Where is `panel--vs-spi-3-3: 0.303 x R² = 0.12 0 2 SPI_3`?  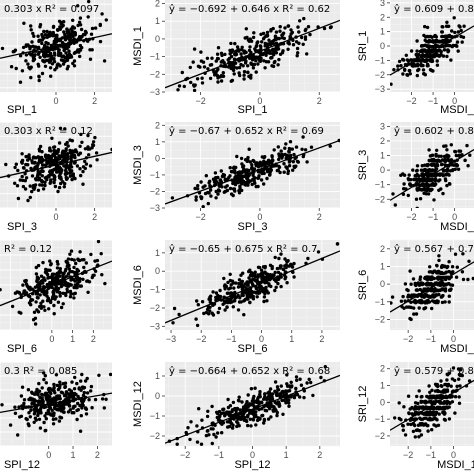 panel--vs-spi-3-3: 0.303 x R² = 0.12 0 2 SPI_3 is located at coordinates (56, 177).